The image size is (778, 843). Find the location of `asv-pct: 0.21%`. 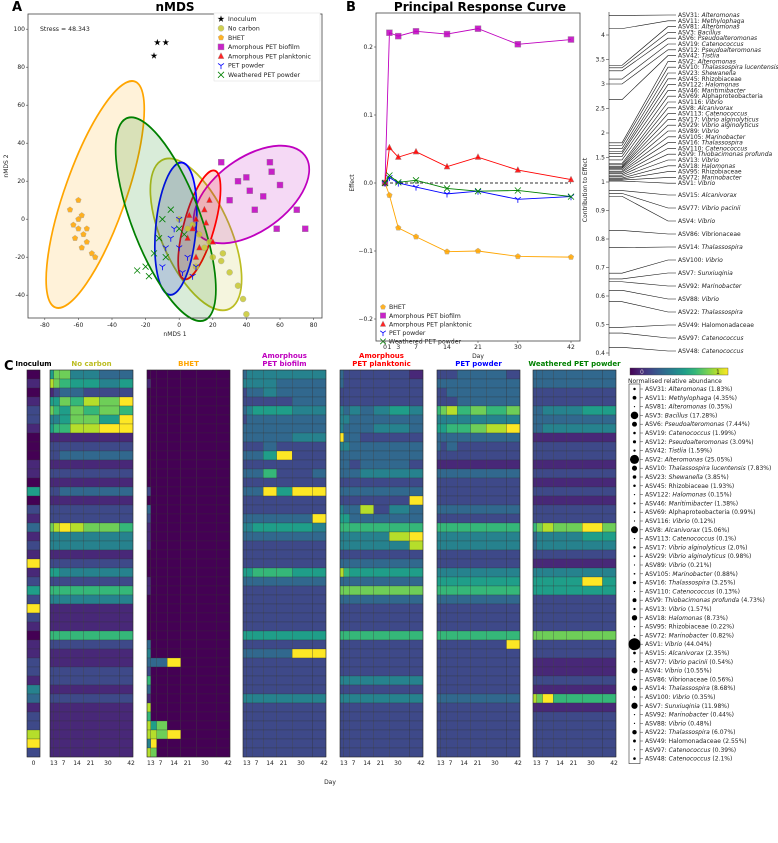

asv-pct: 0.21% is located at coordinates (699, 565).